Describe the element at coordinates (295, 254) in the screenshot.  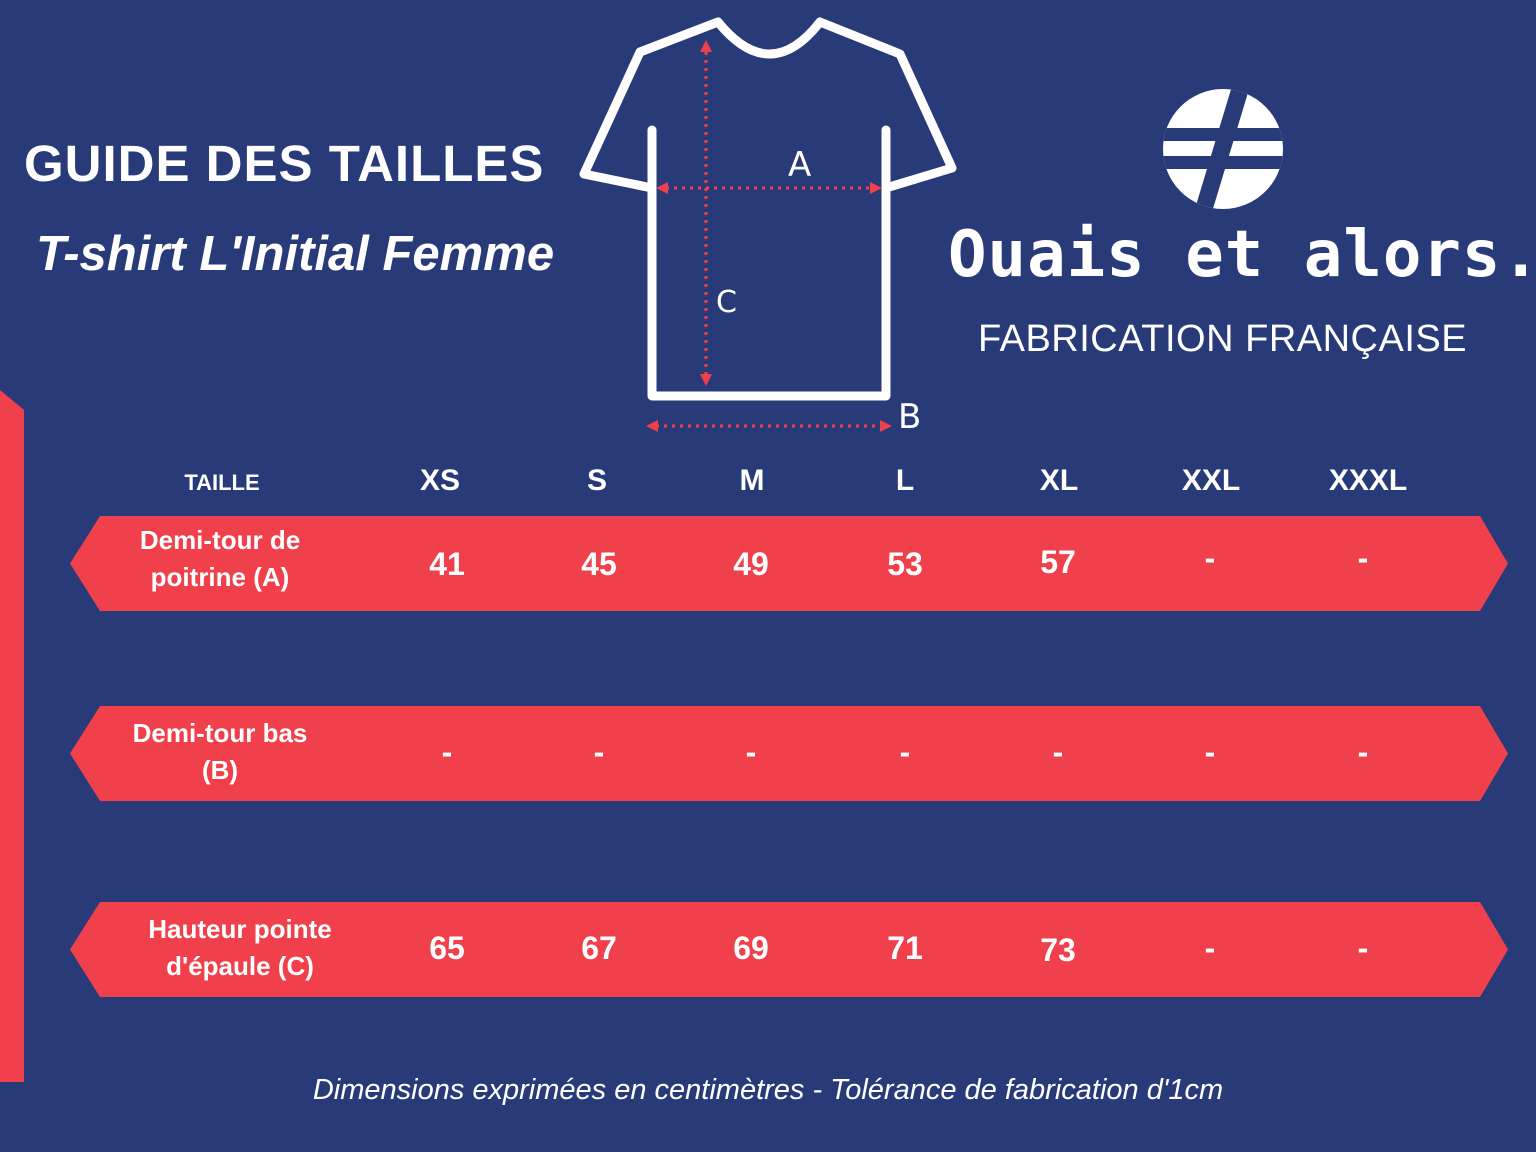
I see `product-subtitle: T-shirt L'Initial Femme` at that location.